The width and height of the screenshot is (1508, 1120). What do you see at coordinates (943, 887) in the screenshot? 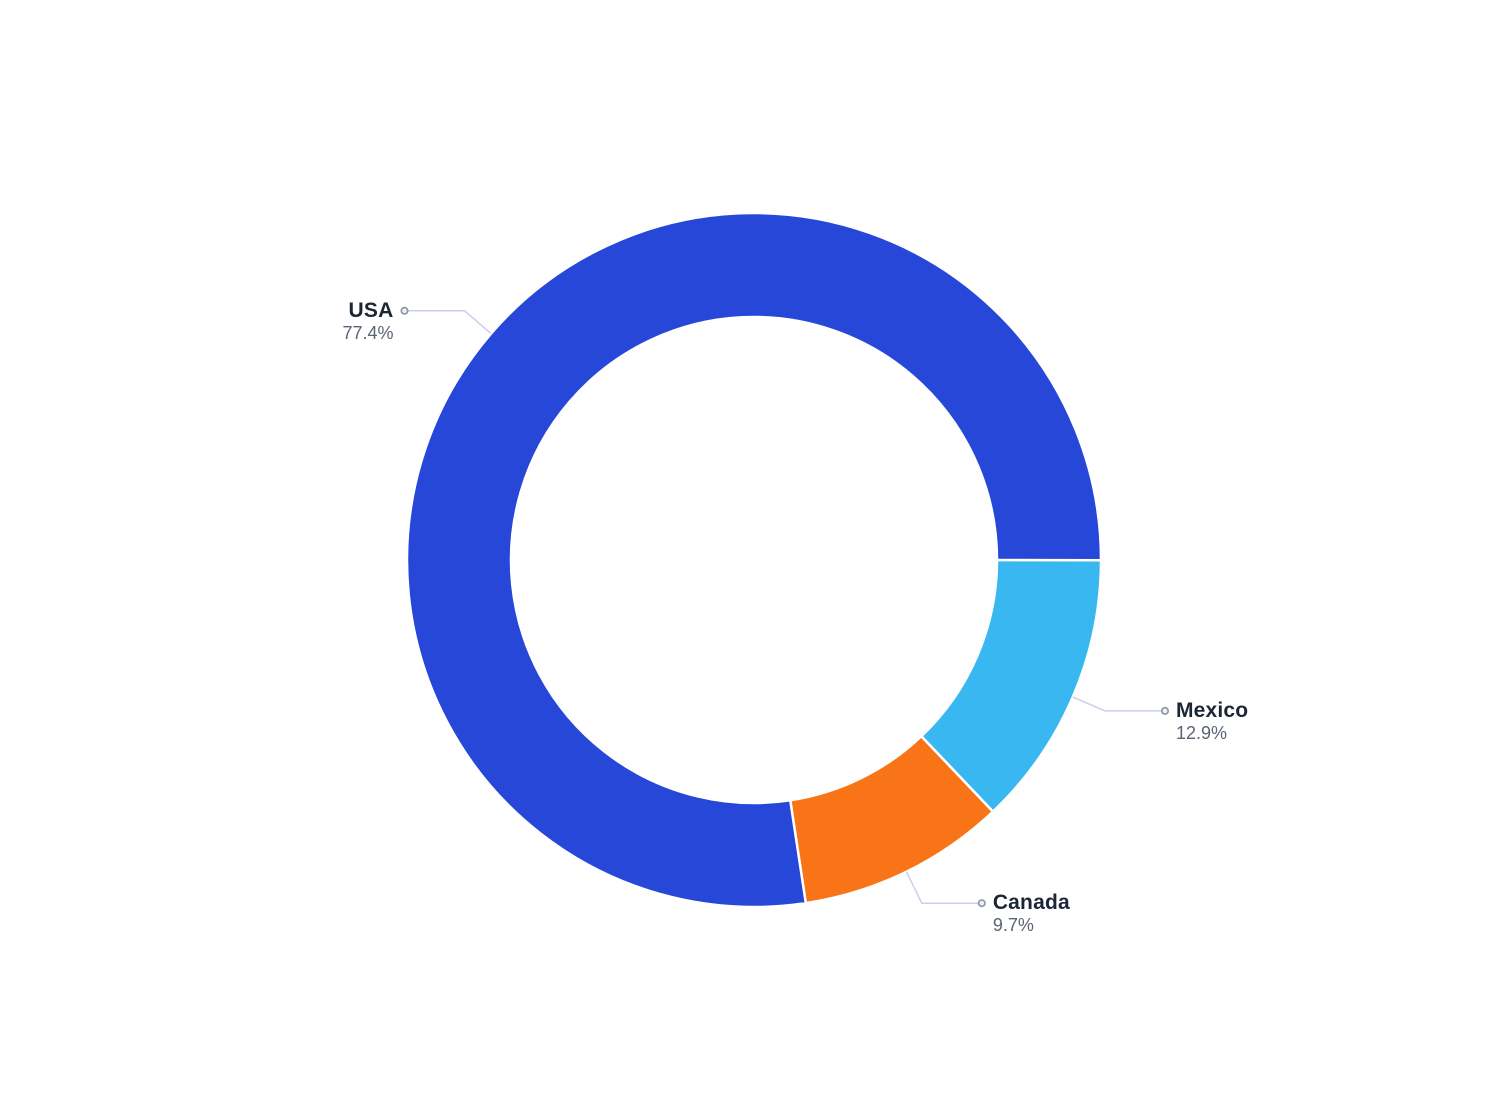
I see `leader-line-canada` at bounding box center [943, 887].